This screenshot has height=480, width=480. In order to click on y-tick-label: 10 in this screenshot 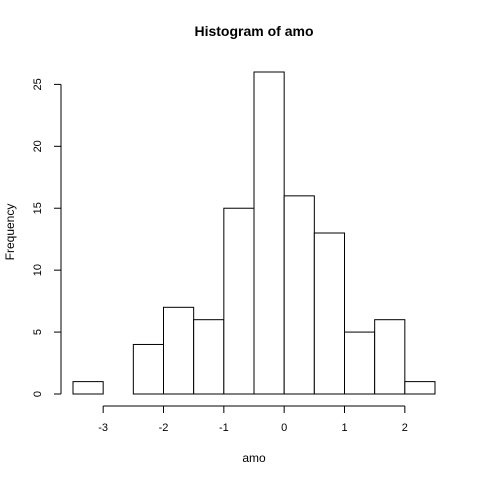, I will do `click(38, 270)`.